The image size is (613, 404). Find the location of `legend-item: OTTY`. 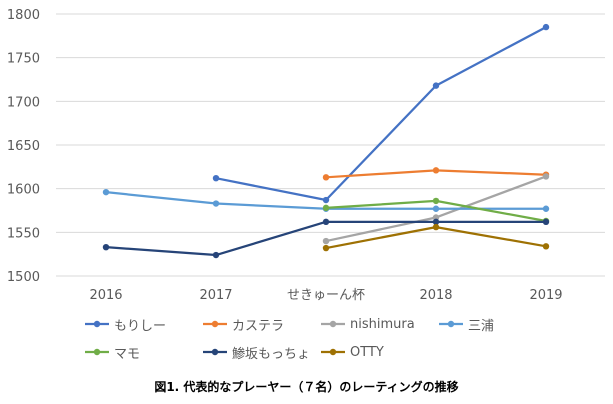

legend-item: OTTY is located at coordinates (379, 352).